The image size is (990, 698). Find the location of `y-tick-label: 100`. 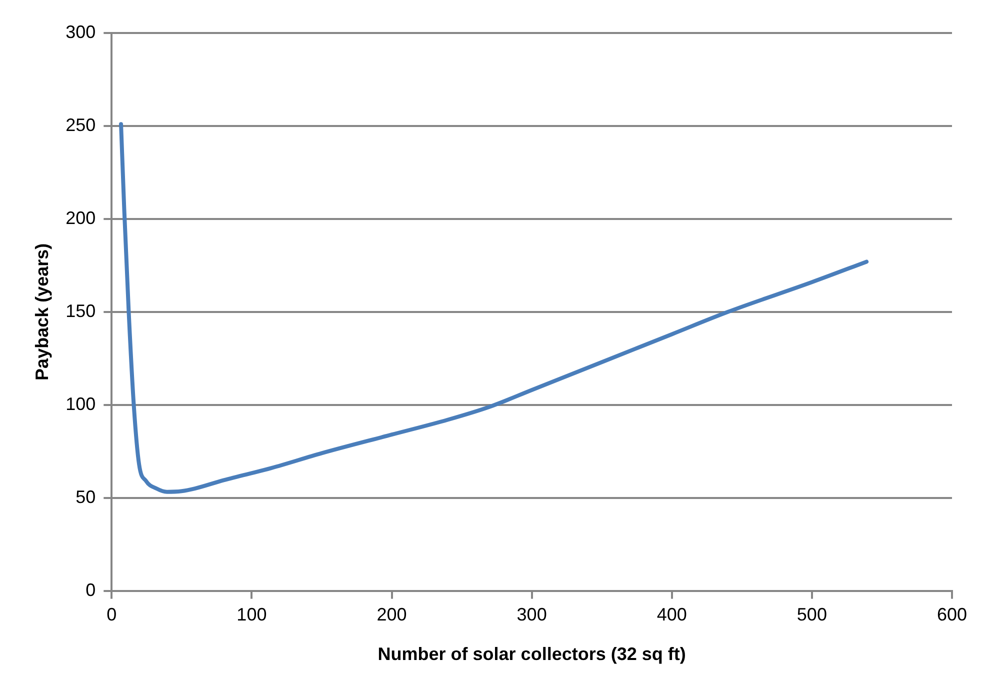

y-tick-label: 100 is located at coordinates (81, 404).